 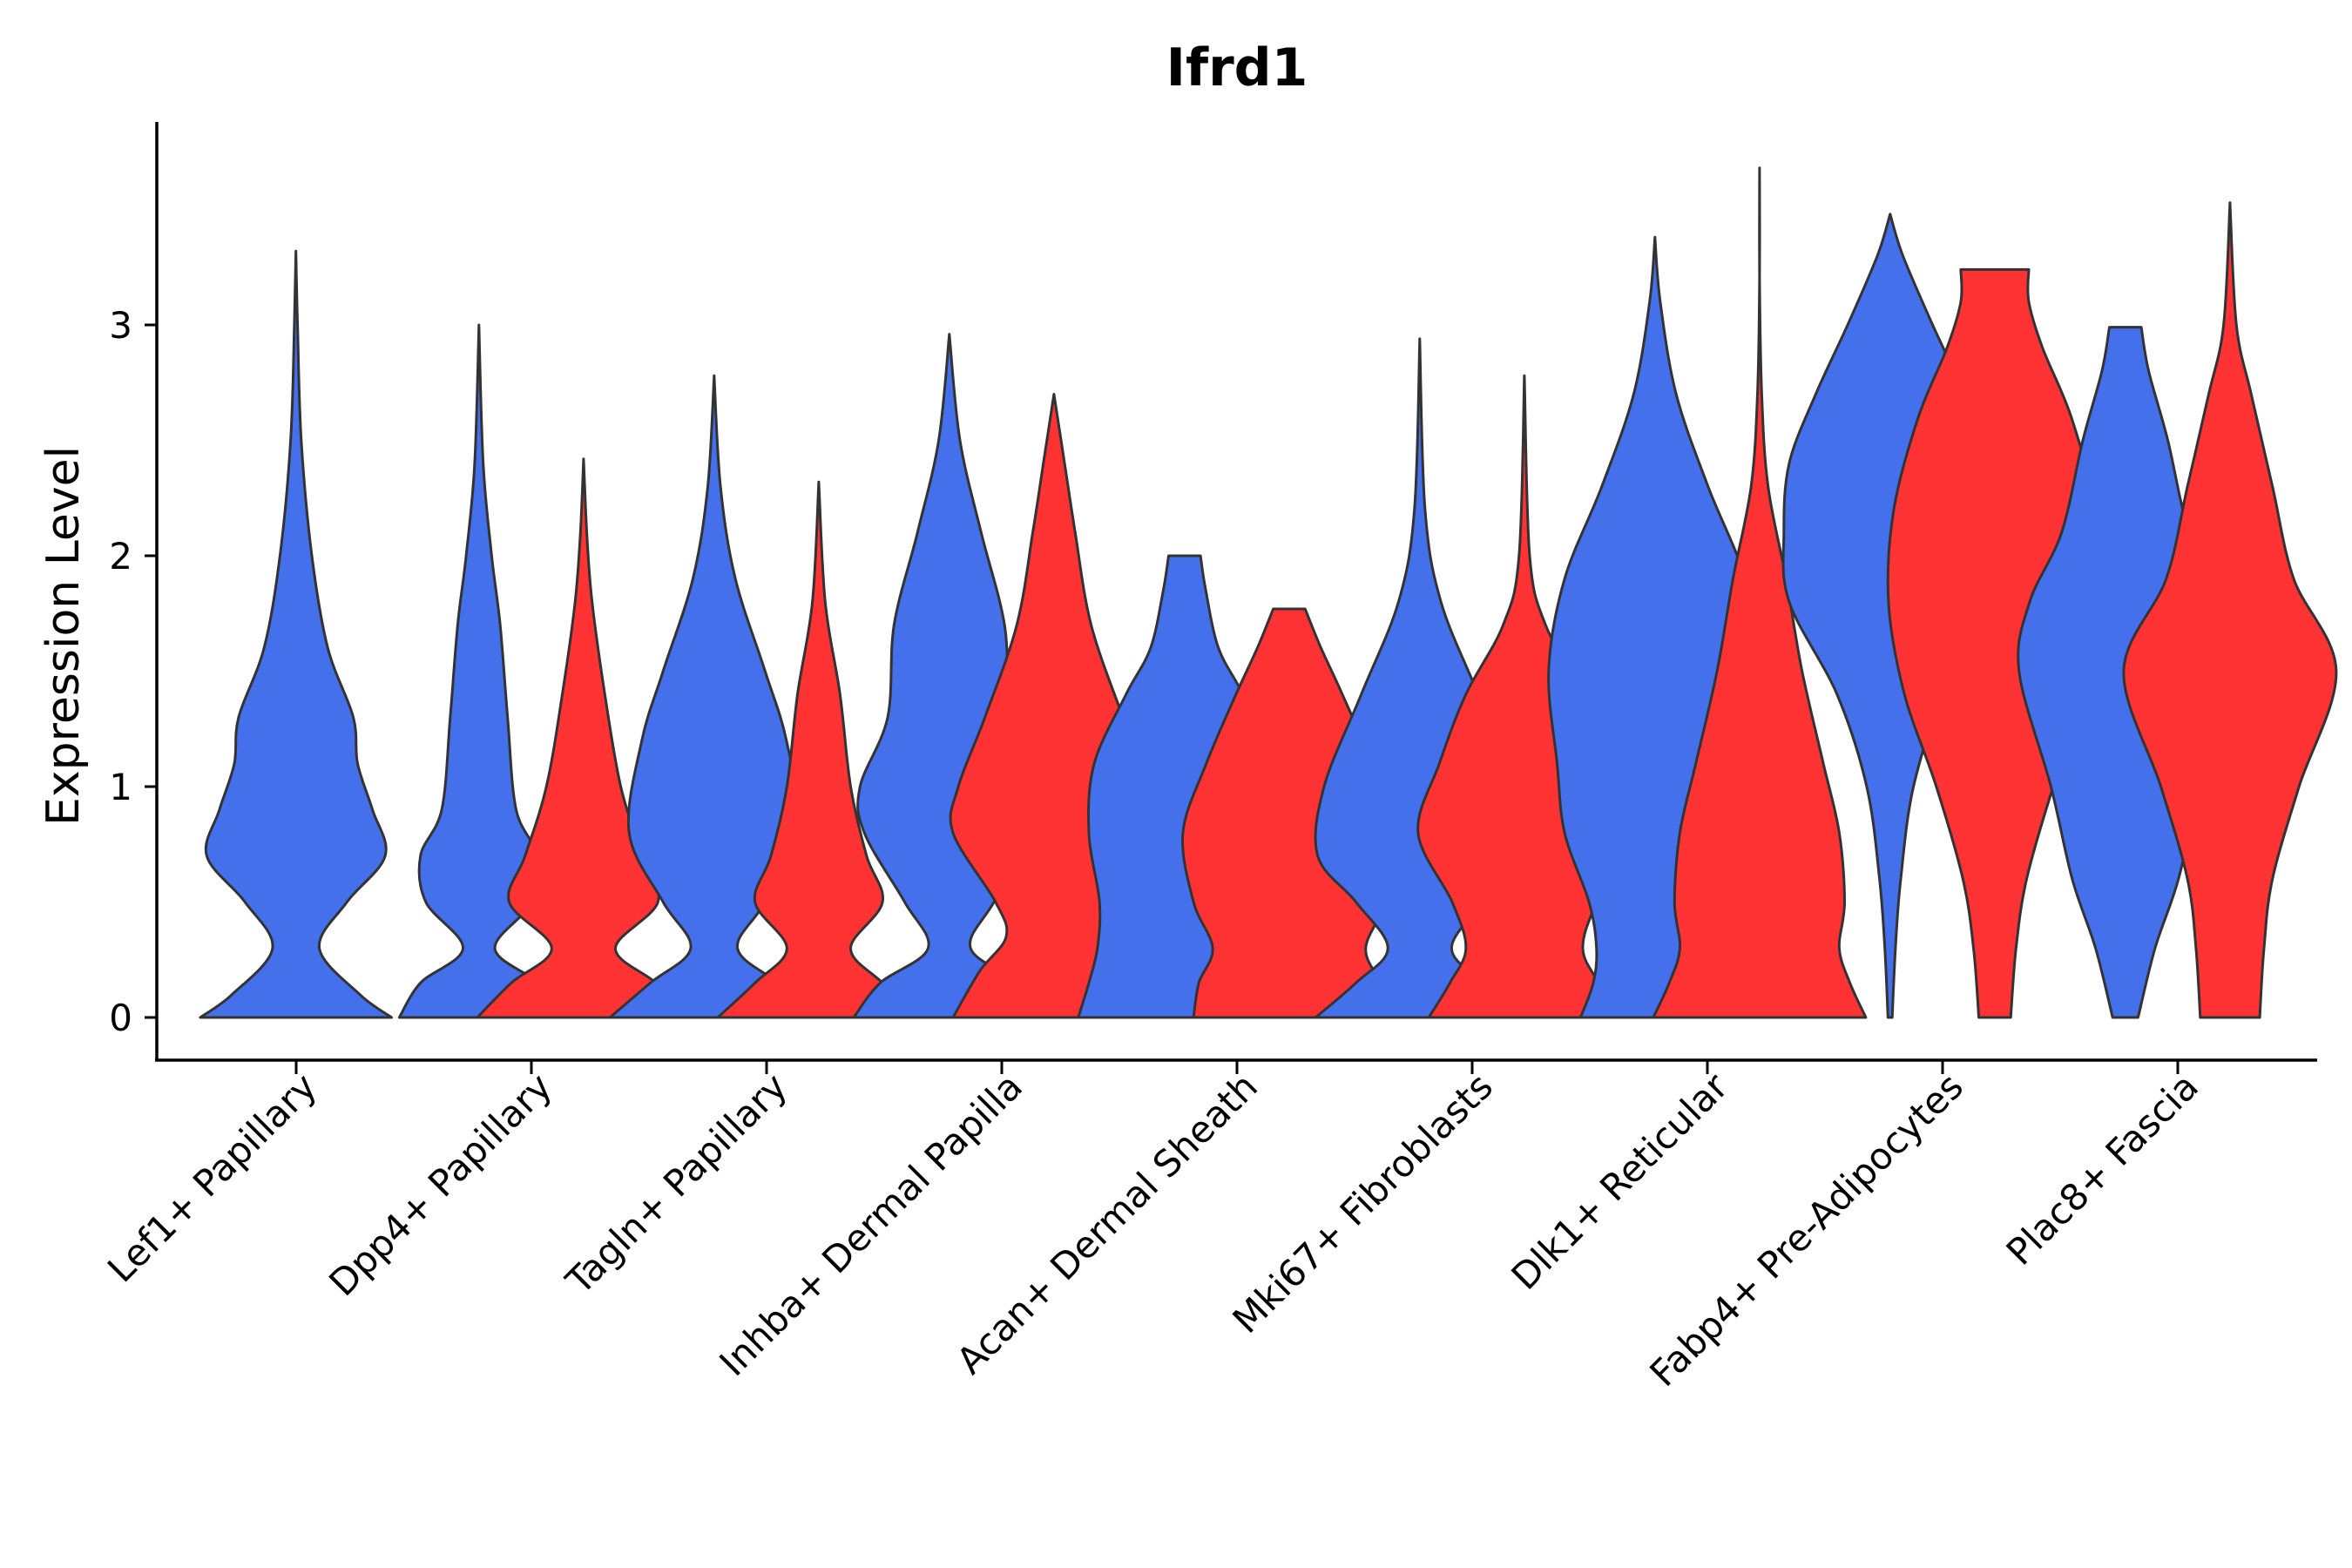 I want to click on violin-17-red, so click(x=2230, y=610).